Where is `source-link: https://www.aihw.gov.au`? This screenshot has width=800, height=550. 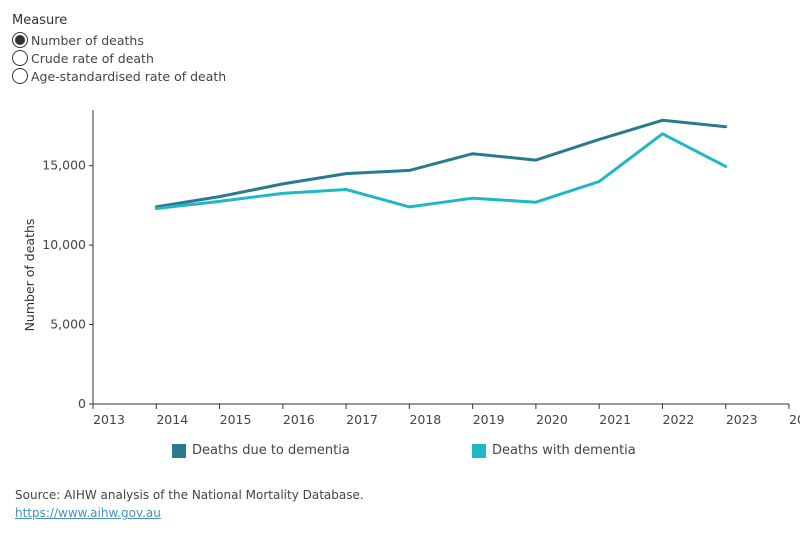
source-link: https://www.aihw.gov.au is located at coordinates (88, 513).